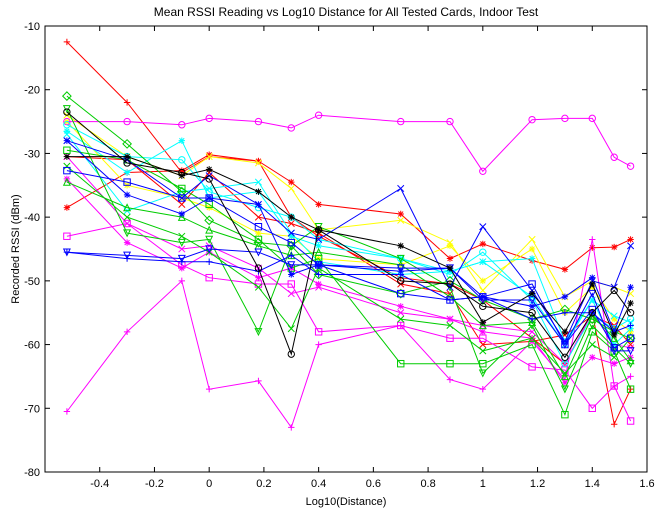 The width and height of the screenshot is (658, 518). I want to click on x-tick-label: -0.4, so click(99, 484).